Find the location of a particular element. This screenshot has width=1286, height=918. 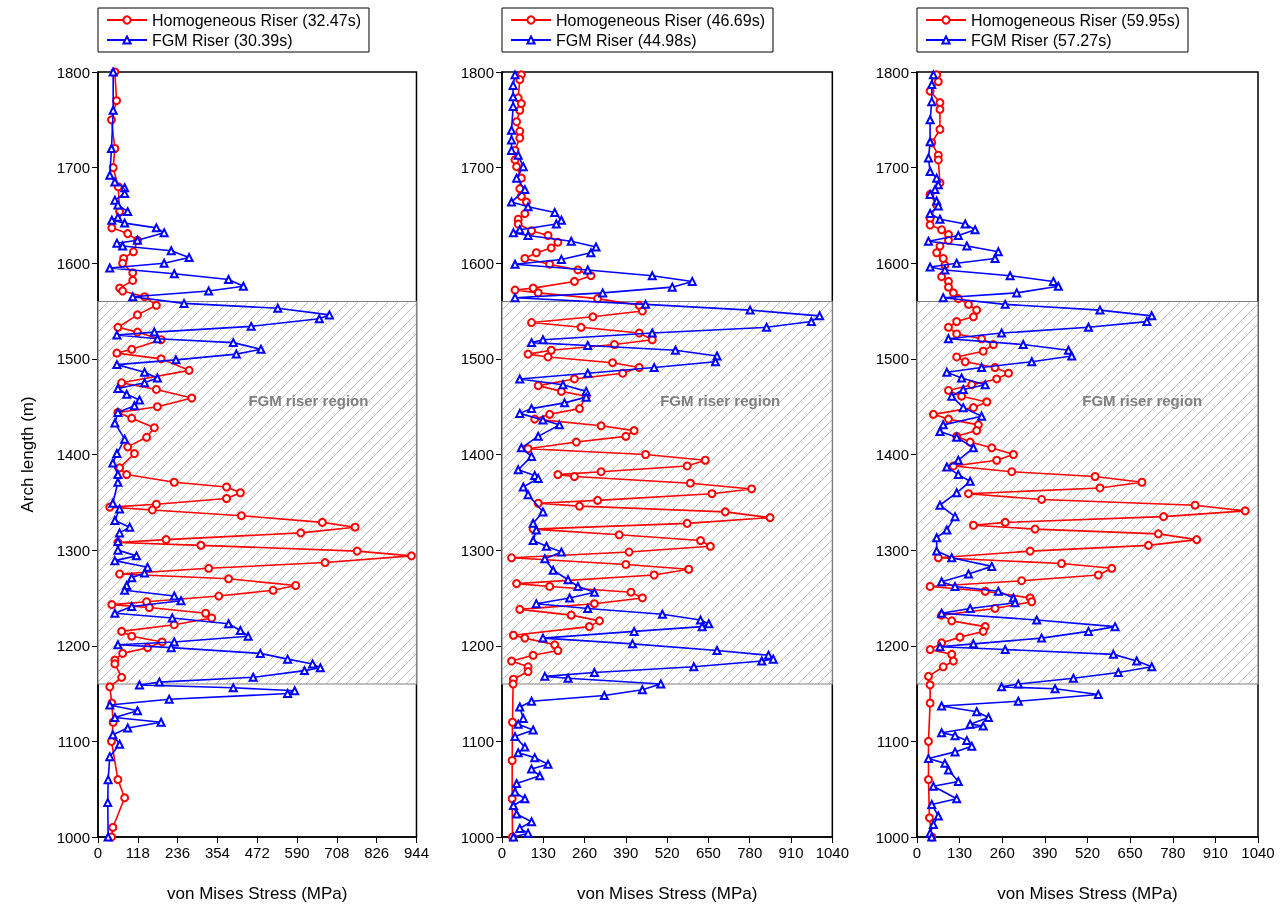

x-tick-label: 118 is located at coordinates (137, 852).